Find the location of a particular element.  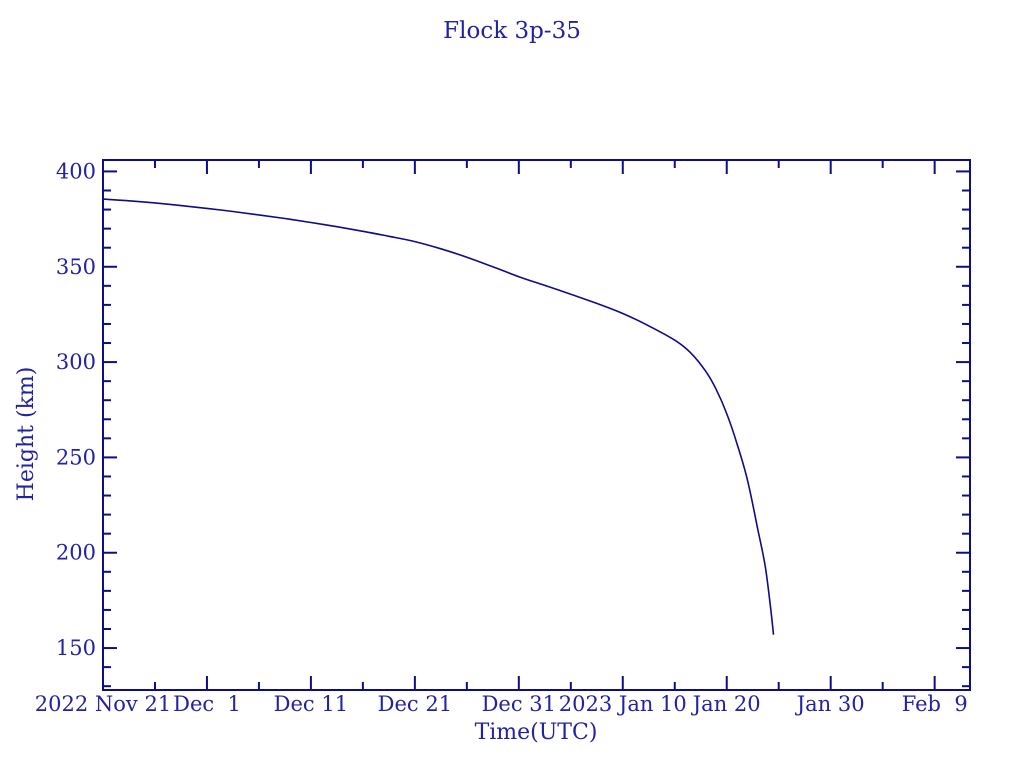

y-axis-label: Height (km) is located at coordinates (26, 434).